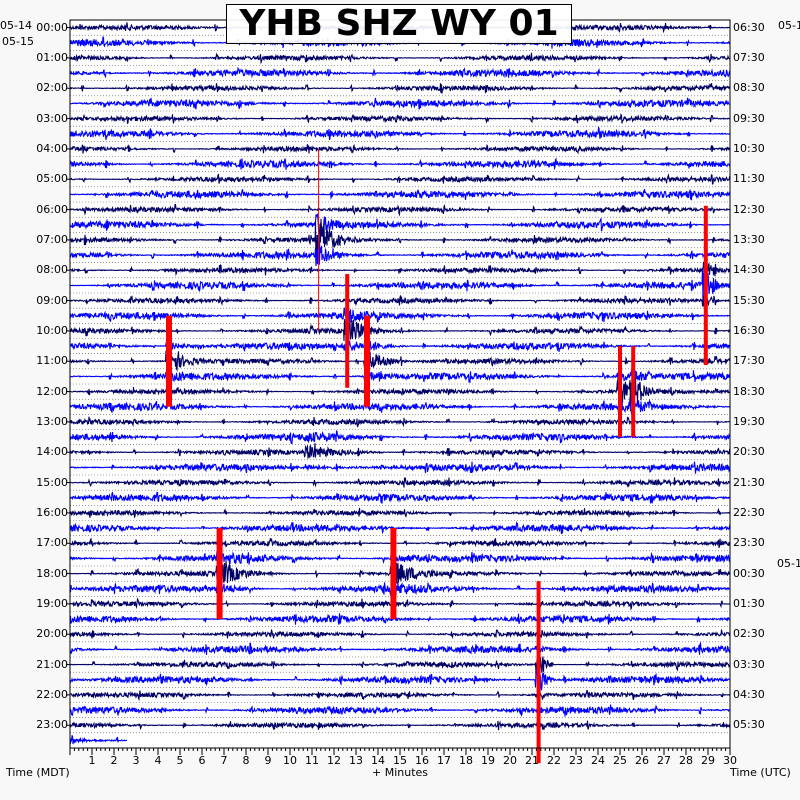 This screenshot has height=800, width=800. Describe the element at coordinates (749, 725) in the screenshot. I see `right-hour-label: 05:30` at that location.